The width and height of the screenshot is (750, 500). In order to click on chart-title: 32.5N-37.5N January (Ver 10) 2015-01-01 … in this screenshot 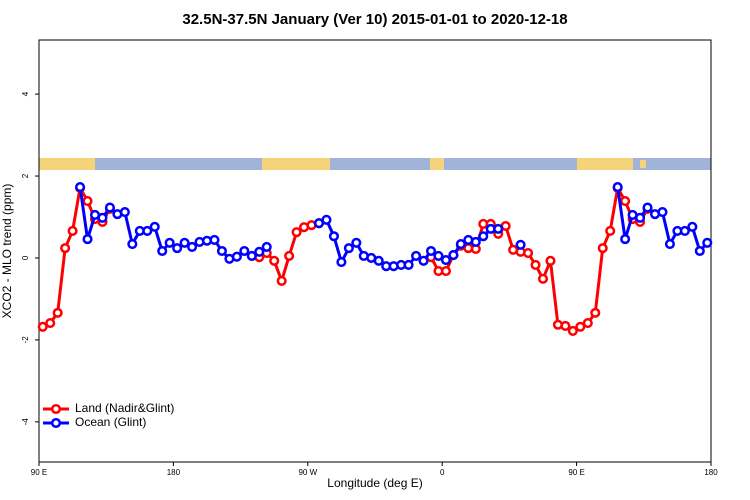, I will do `click(374, 19)`.